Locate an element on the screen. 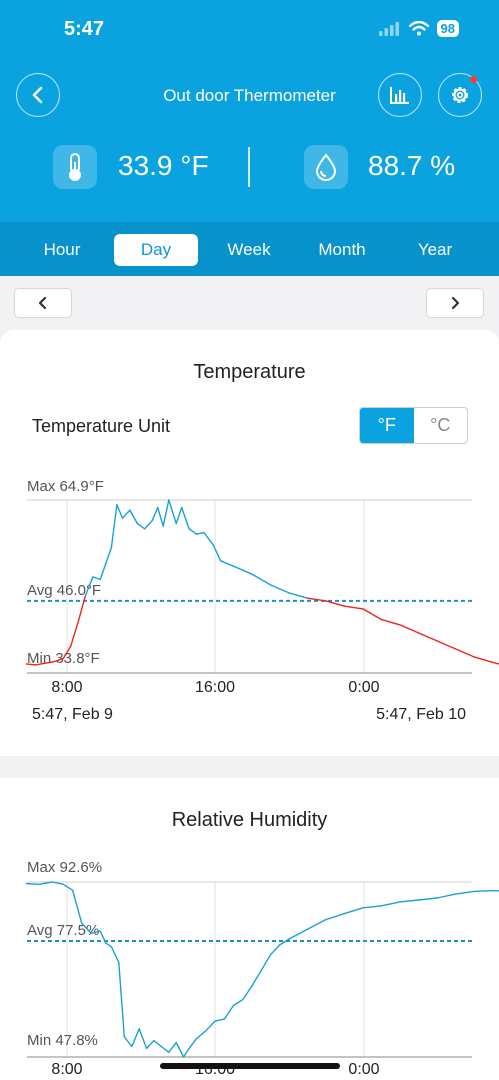  temperature-unit-label: Temperature Unit is located at coordinates (101, 426).